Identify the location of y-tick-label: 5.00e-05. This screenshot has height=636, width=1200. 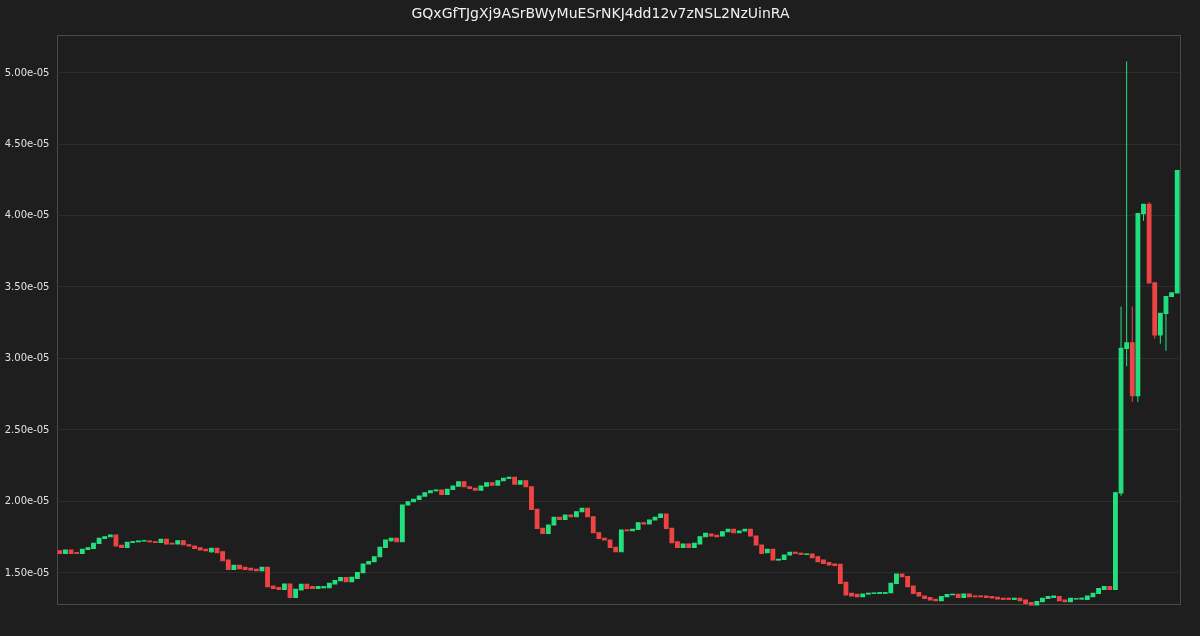
(27, 72).